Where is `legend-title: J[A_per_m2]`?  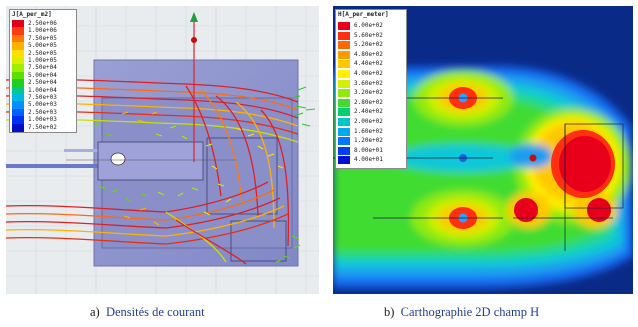
legend-title: J[A_per_m2] is located at coordinates (32, 14).